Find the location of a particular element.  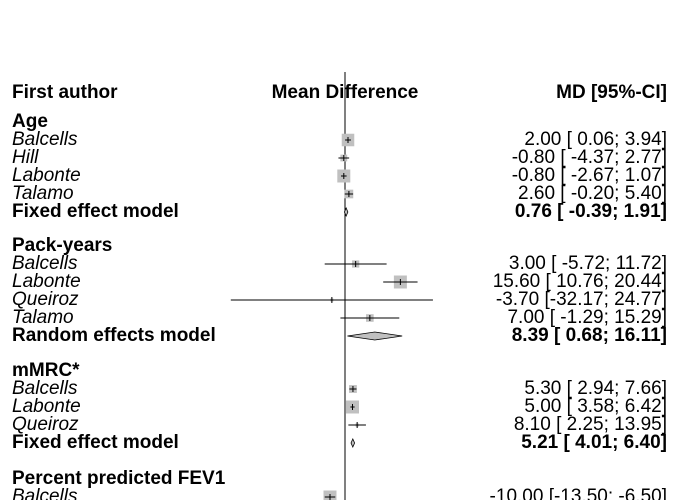

ci-text: 5.30 [ 2.94; 7.66] is located at coordinates (595, 388).